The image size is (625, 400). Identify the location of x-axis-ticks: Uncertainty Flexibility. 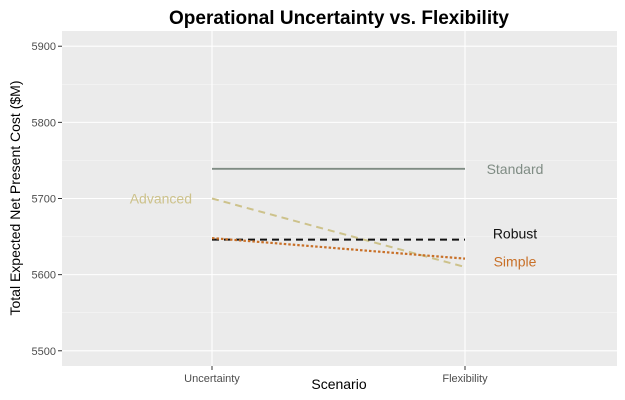
(336, 375).